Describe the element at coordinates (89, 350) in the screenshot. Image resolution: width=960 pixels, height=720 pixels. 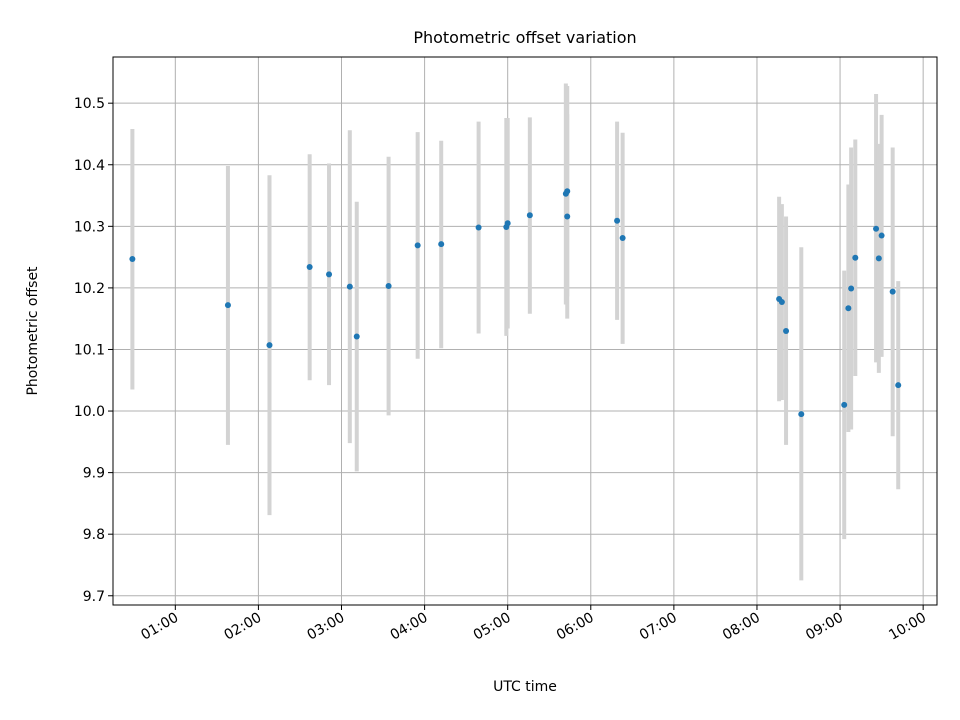
I see `y-tick-label: 10.1` at that location.